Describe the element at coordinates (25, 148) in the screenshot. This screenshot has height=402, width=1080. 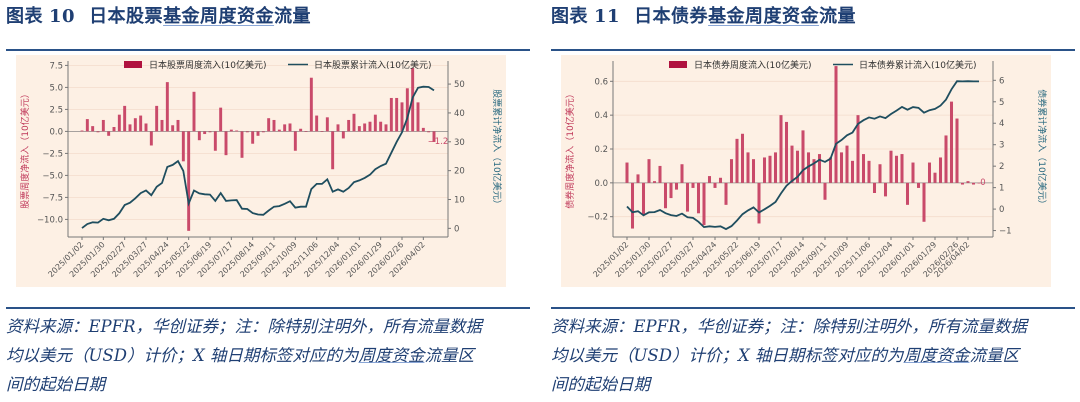
I see `svg-text: 股票周度净流入（10亿美元）` at that location.